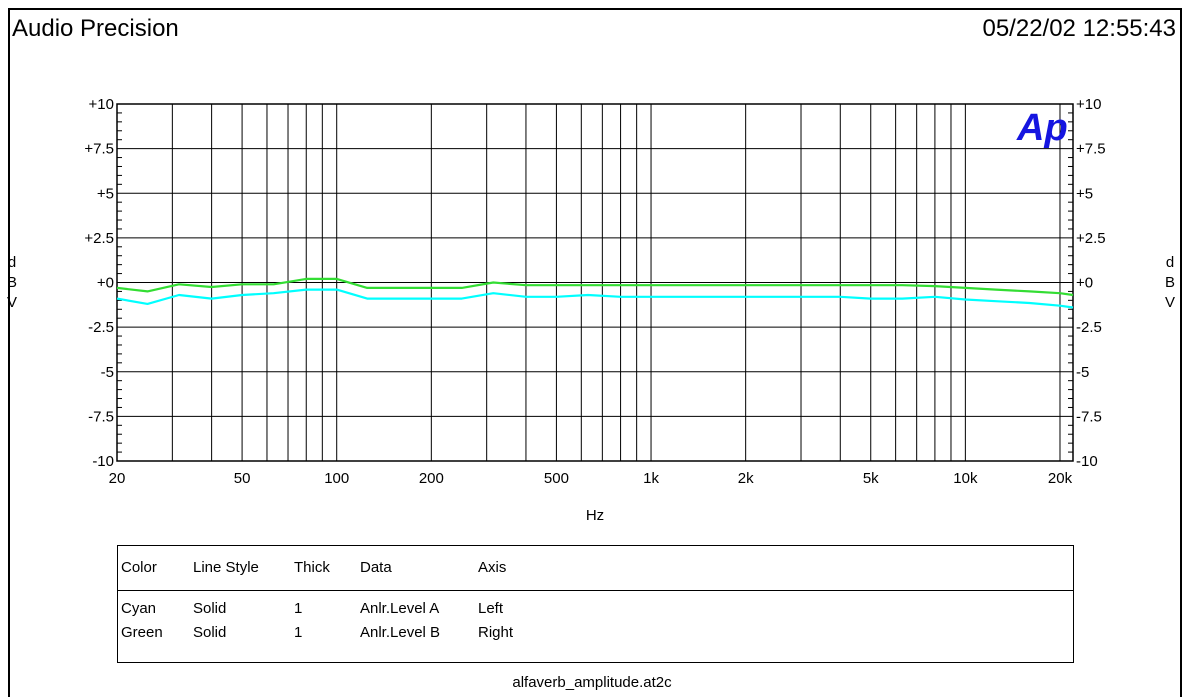  Describe the element at coordinates (12, 262) in the screenshot. I see `y-axis-label-left-char: d` at that location.